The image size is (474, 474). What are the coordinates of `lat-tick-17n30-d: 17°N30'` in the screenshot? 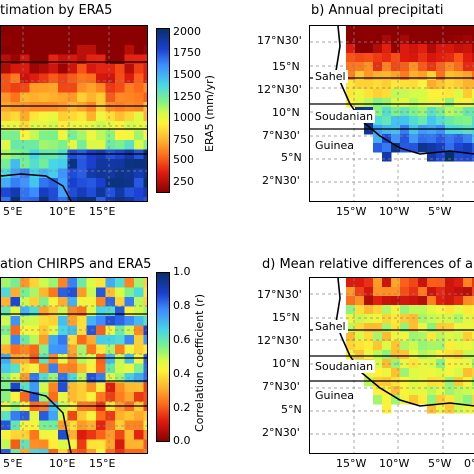 It's located at (279, 294).